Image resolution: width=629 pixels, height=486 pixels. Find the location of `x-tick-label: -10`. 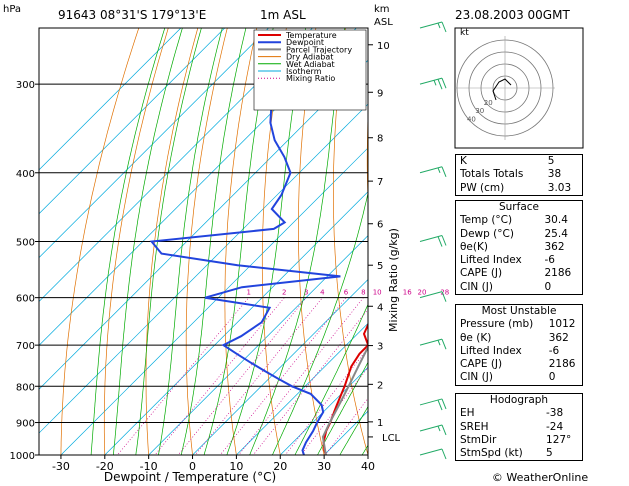

x-tick-label: -10 is located at coordinates (149, 466).